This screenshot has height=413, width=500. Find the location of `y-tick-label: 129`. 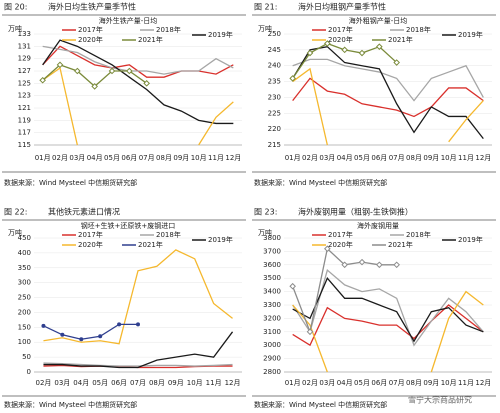

y-tick-label: 129 is located at coordinates (24, 59).